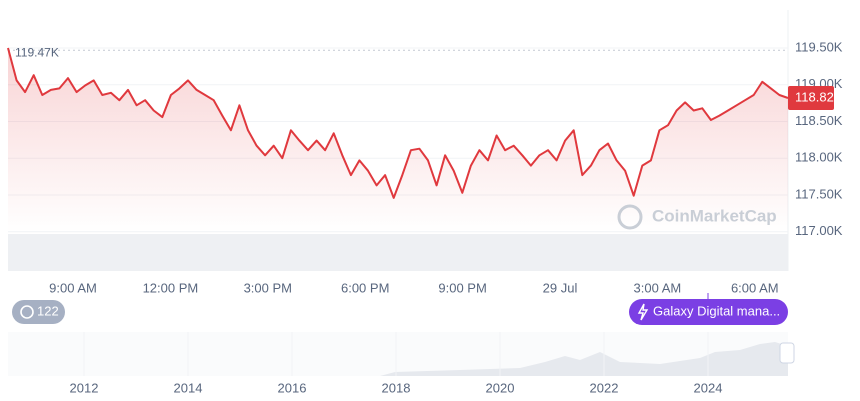 This screenshot has height=401, width=860. I want to click on bolt-icon, so click(643, 312).